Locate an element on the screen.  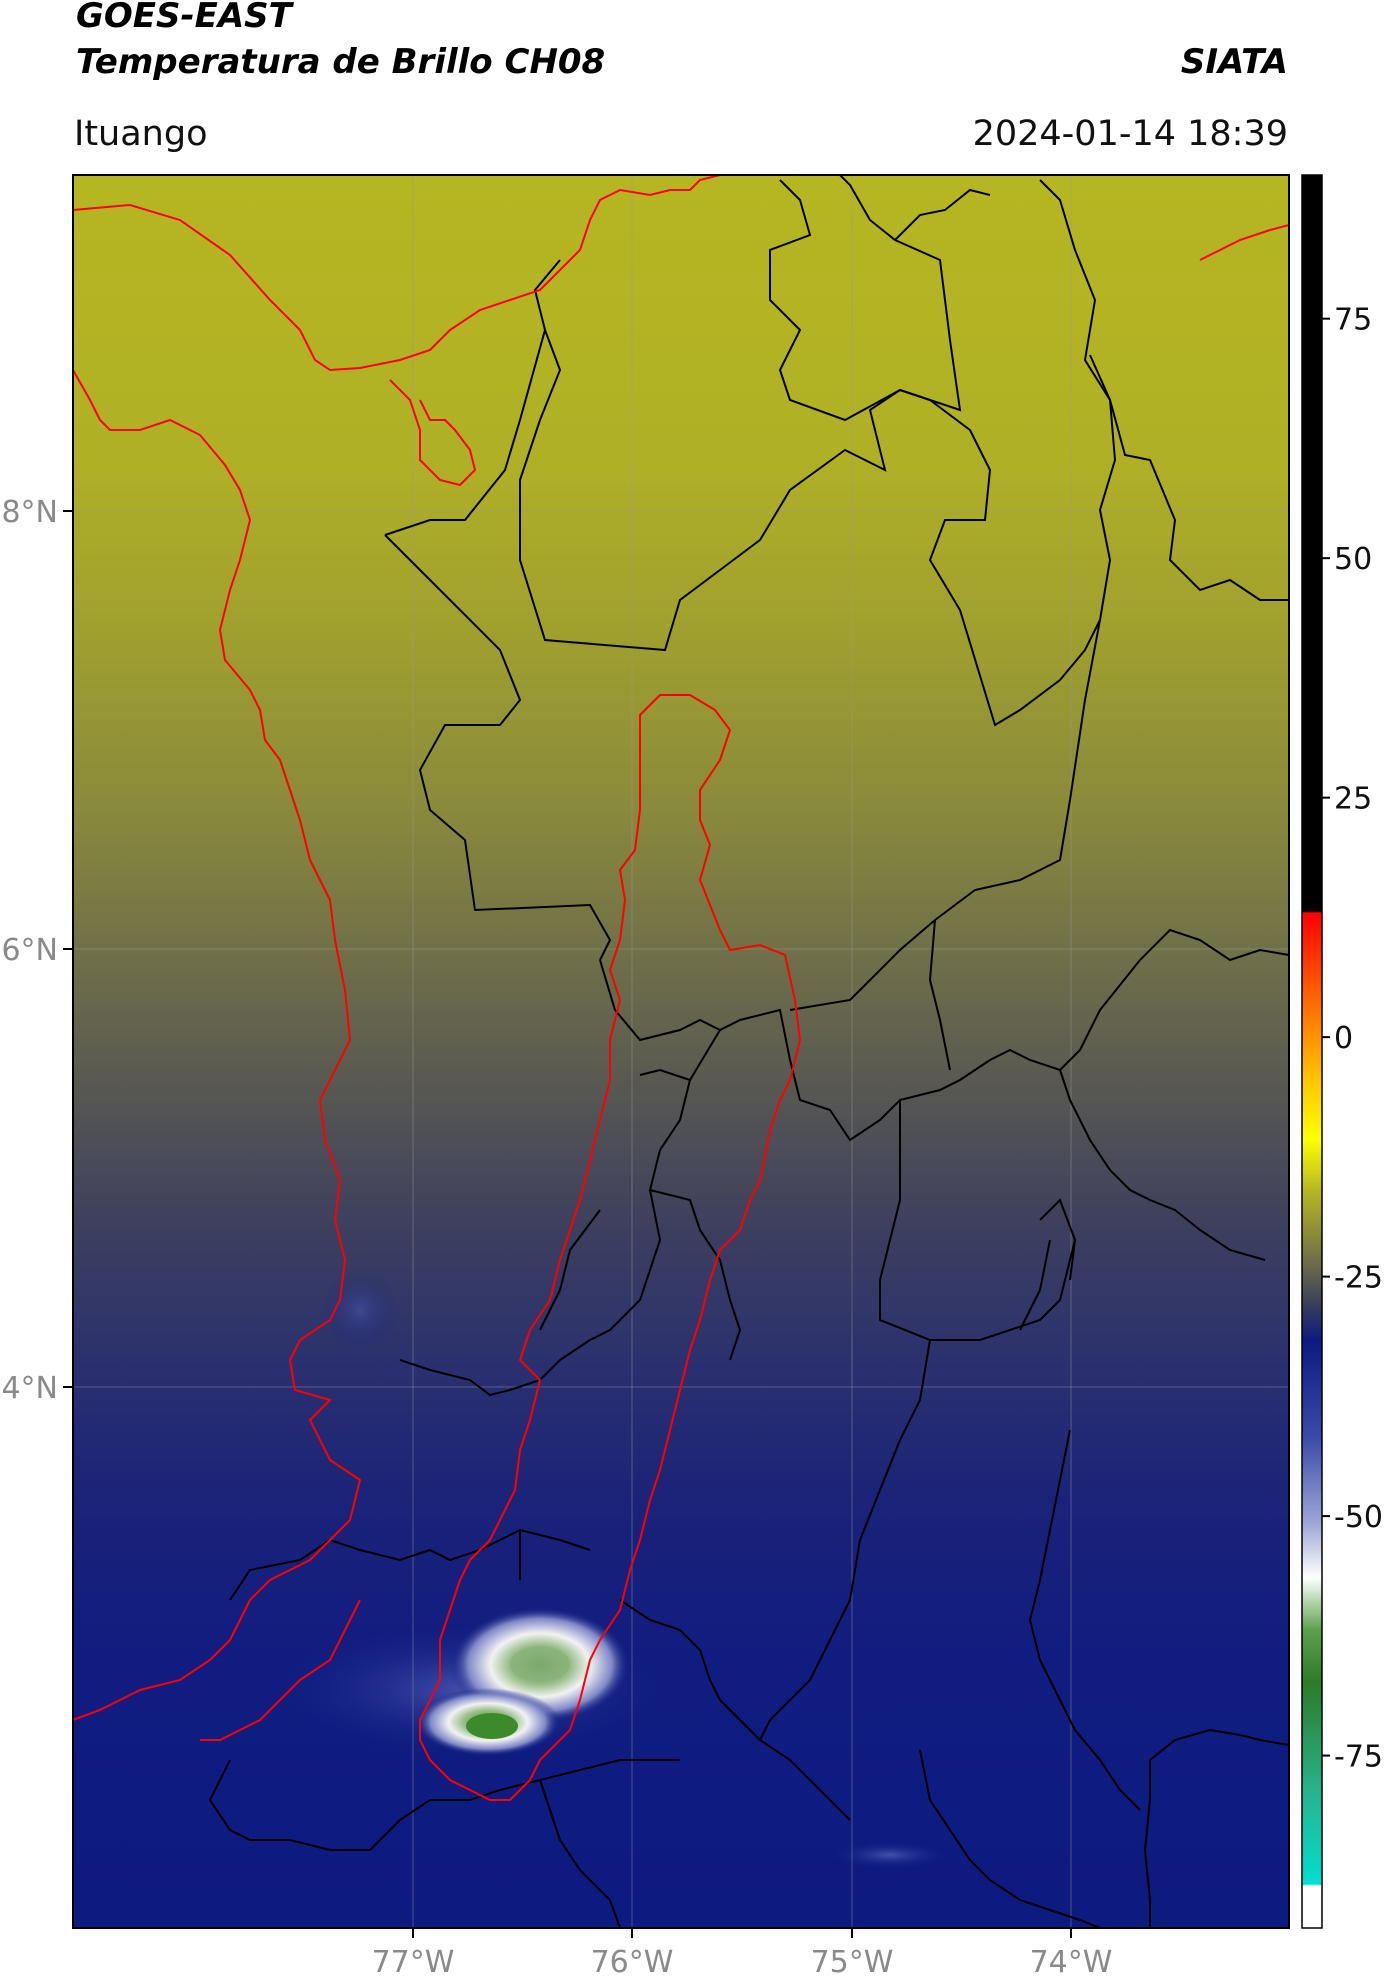
colorbar-tick-label: -25 is located at coordinates (1358, 1278).